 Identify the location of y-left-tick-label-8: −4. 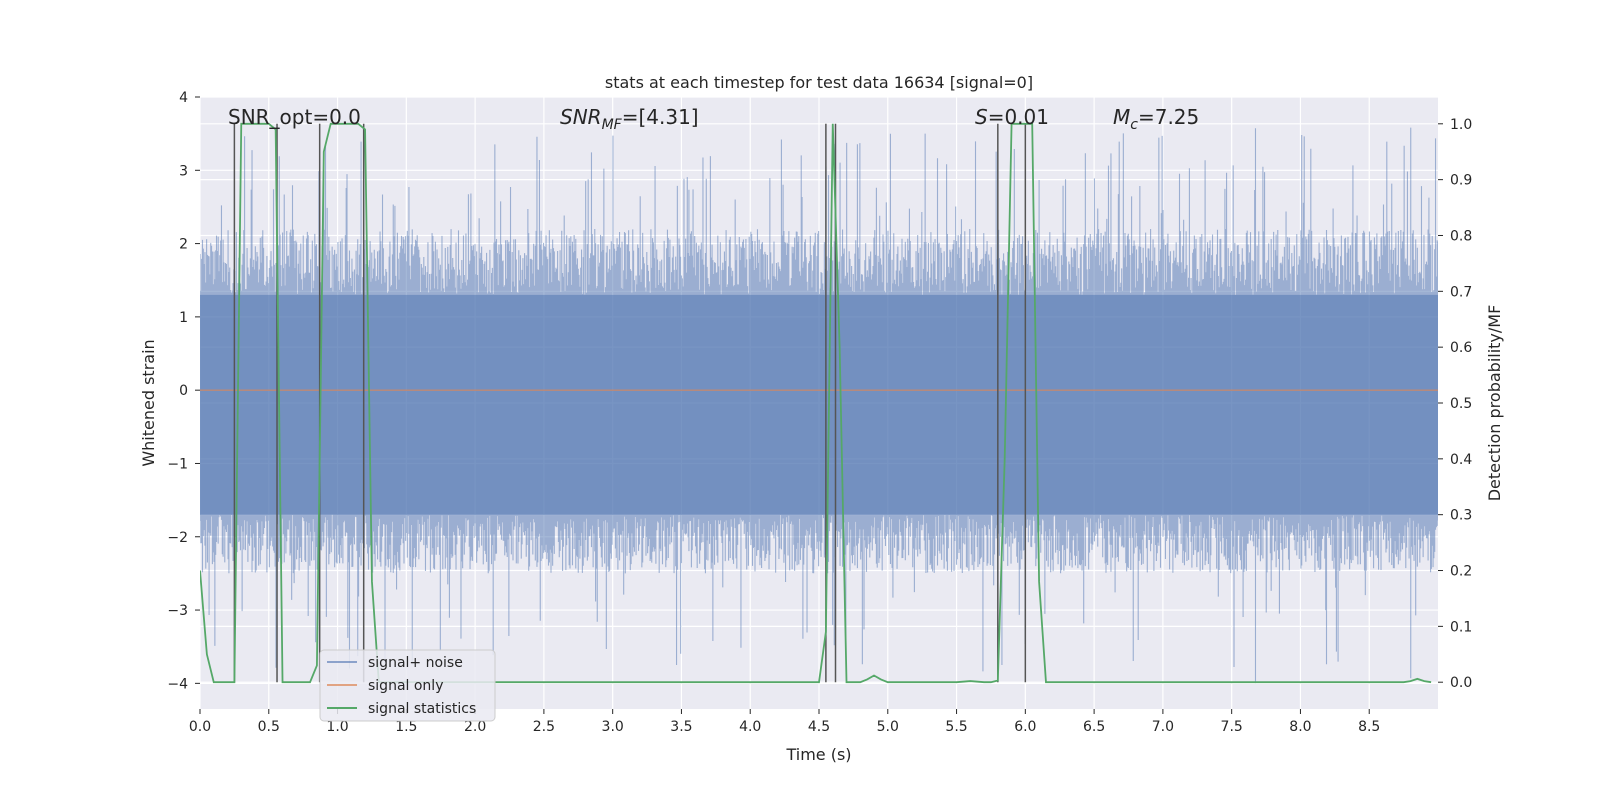
(177, 684).